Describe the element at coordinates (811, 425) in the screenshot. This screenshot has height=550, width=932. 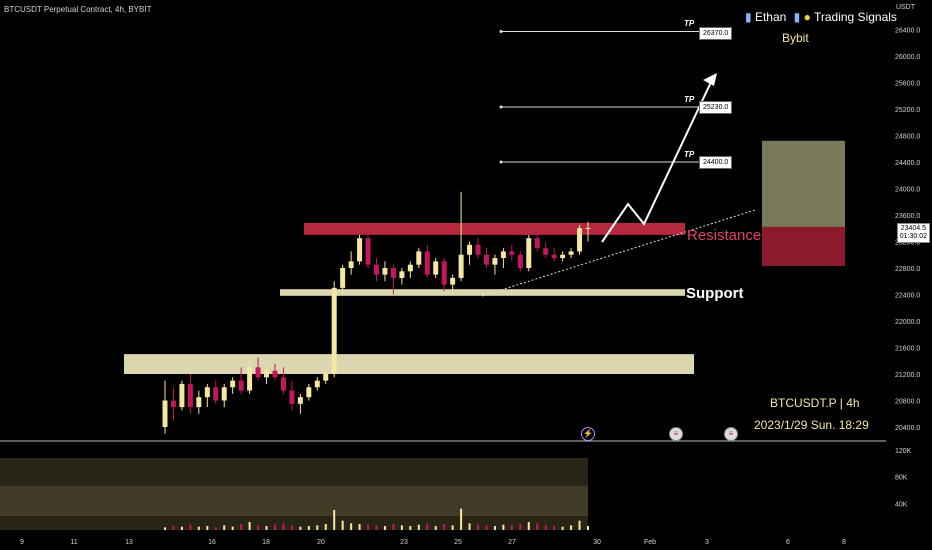
I see `datetime-label: 2023/1/29 Sun. 18:29` at that location.